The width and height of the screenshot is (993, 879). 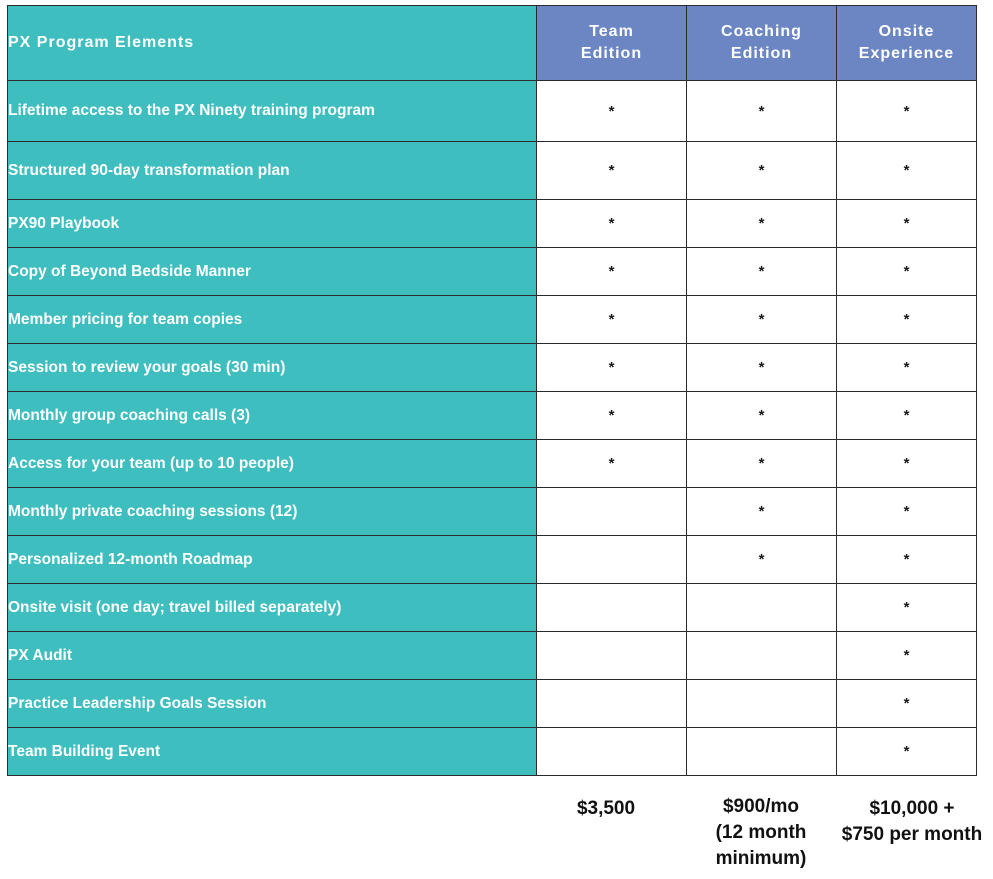 I want to click on table-row: PX90 Playbook * * *, so click(x=492, y=223).